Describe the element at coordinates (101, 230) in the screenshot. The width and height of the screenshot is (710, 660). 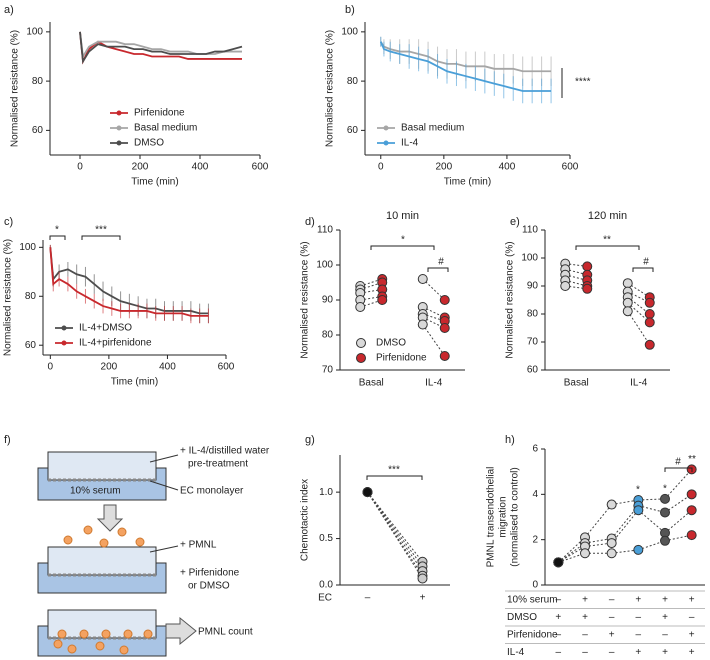
I see `annotation: ***` at that location.